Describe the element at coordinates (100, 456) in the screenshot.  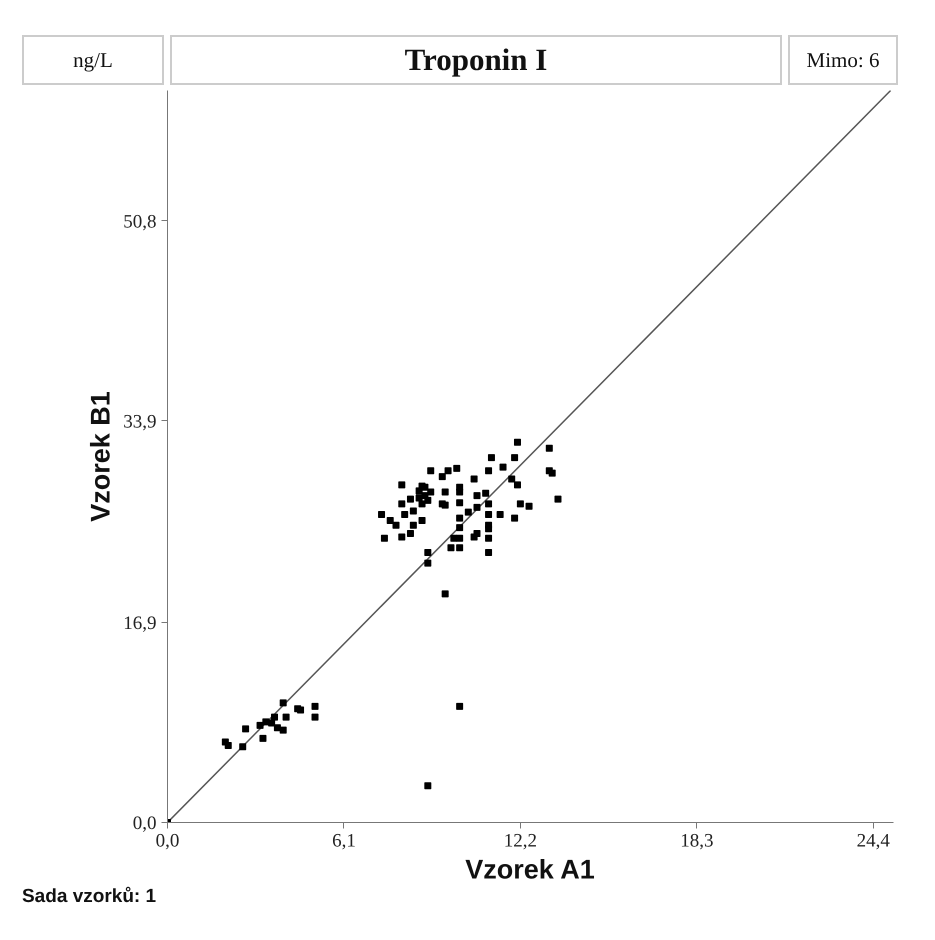
I see `y-axis-title: Vzorek B1` at that location.